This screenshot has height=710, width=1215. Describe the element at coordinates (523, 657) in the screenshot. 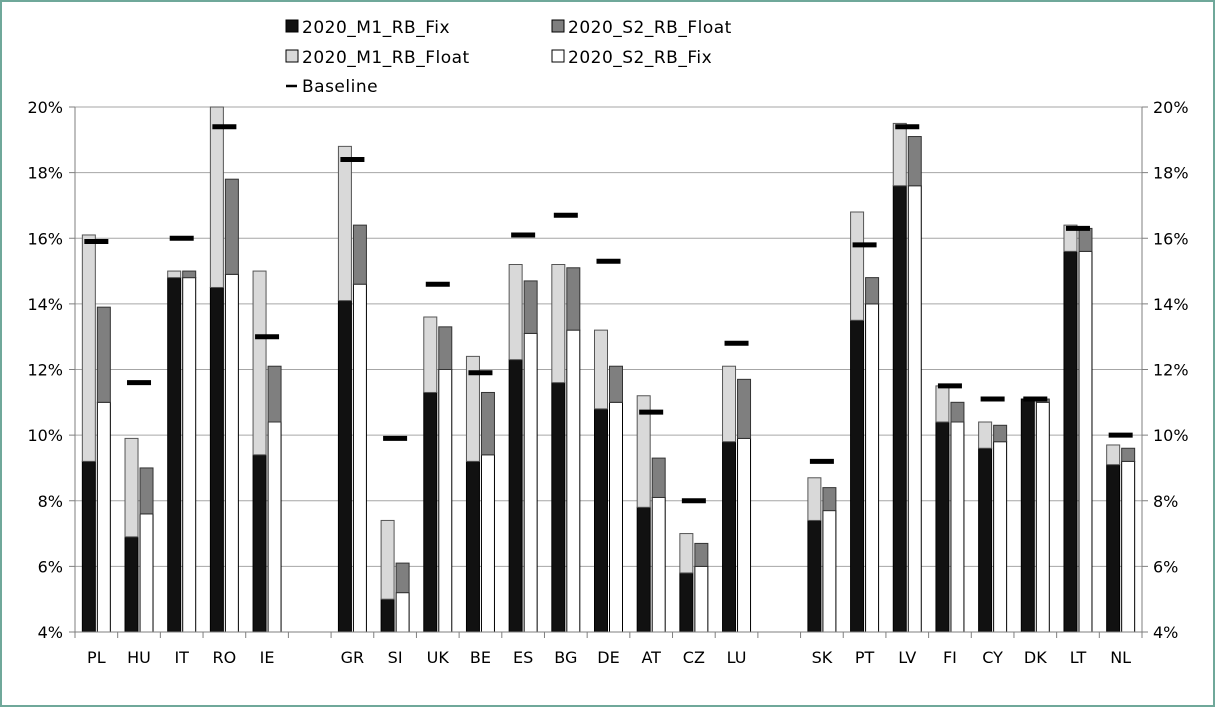

I see `x-category-label: ES` at that location.